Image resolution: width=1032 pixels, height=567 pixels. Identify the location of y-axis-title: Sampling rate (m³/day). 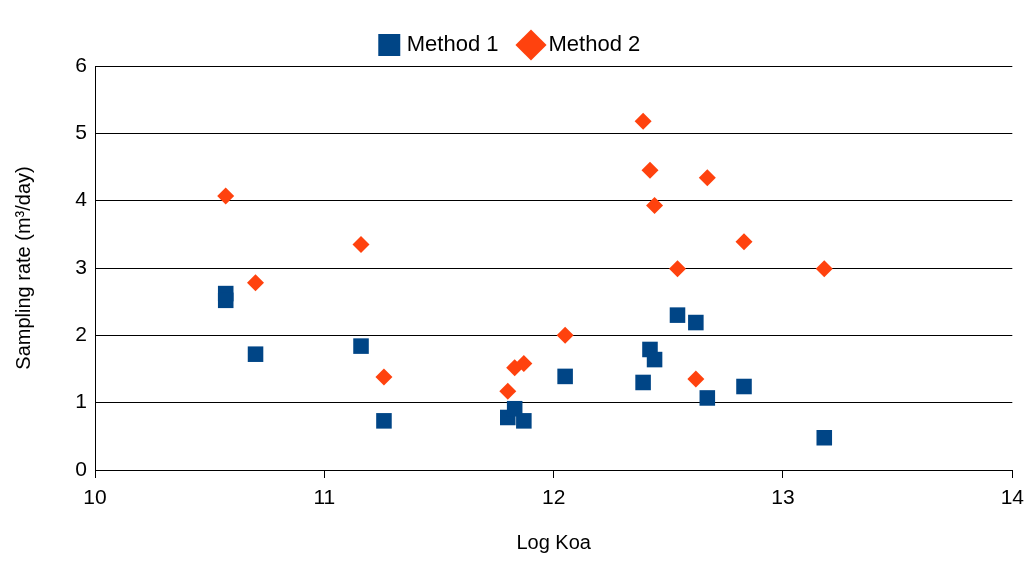
(22, 268).